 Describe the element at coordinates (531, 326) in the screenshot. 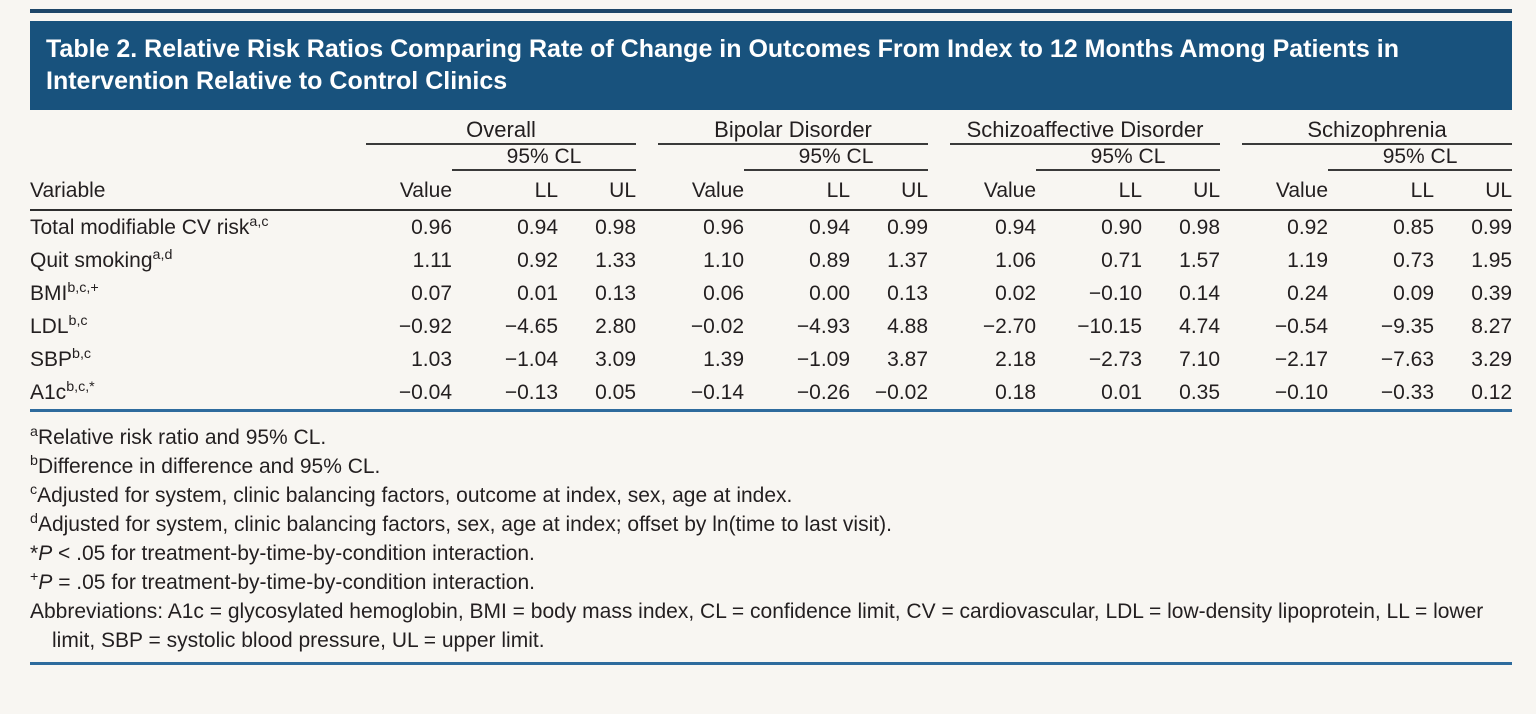

I see `value-cell: −4.65` at that location.